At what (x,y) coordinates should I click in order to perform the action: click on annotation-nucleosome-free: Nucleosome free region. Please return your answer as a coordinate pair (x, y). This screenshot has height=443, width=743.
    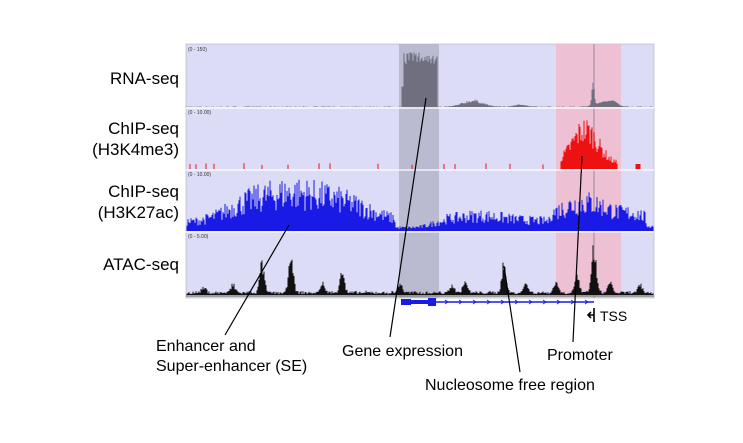
    Looking at the image, I should click on (510, 385).